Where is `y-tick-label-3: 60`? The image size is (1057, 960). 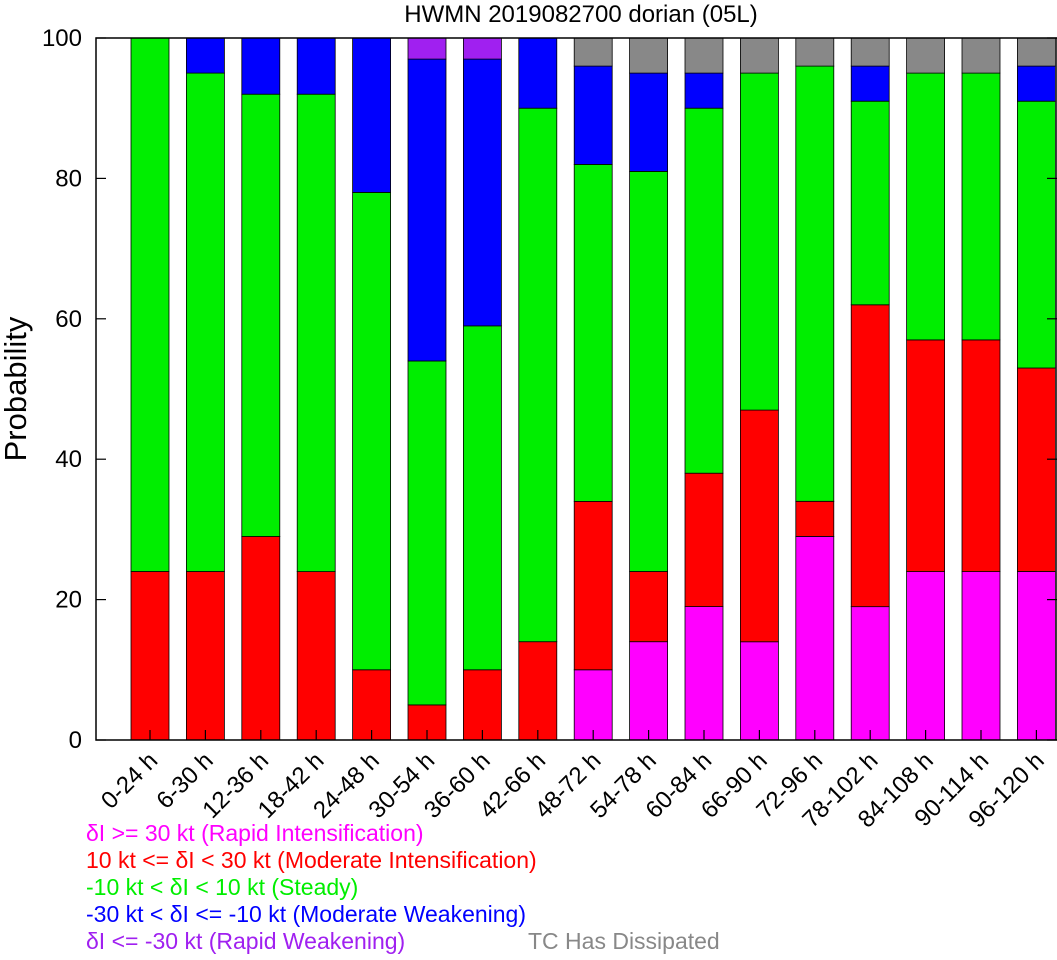
y-tick-label-3: 60 is located at coordinates (68, 319).